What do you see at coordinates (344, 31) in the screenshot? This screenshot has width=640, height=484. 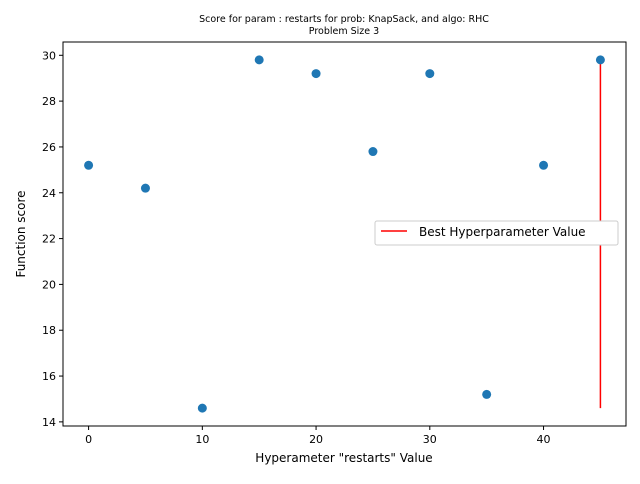 I see `chart-title-line-2: Problem Size 3` at bounding box center [344, 31].